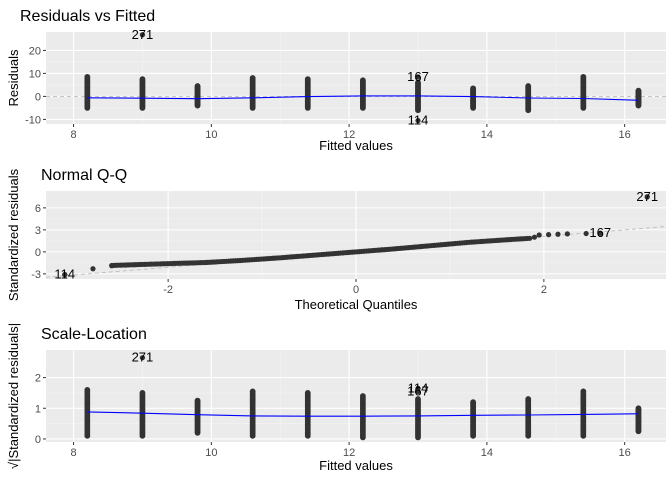  I want to click on y-axis-title: Residuals, so click(13, 78).